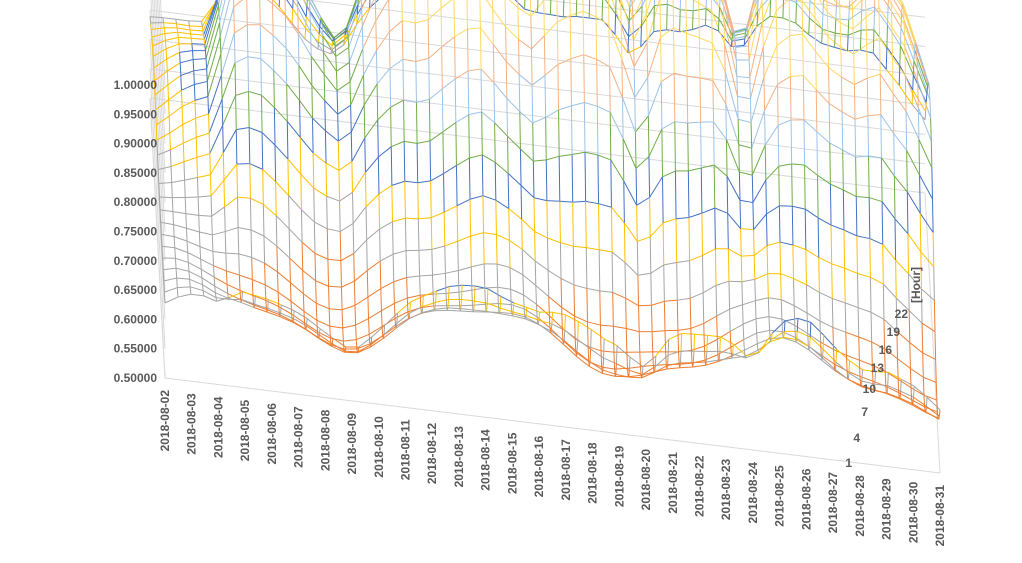 This screenshot has height=563, width=1022. Describe the element at coordinates (537, 145) in the screenshot. I see `back-wall-gridline` at that location.